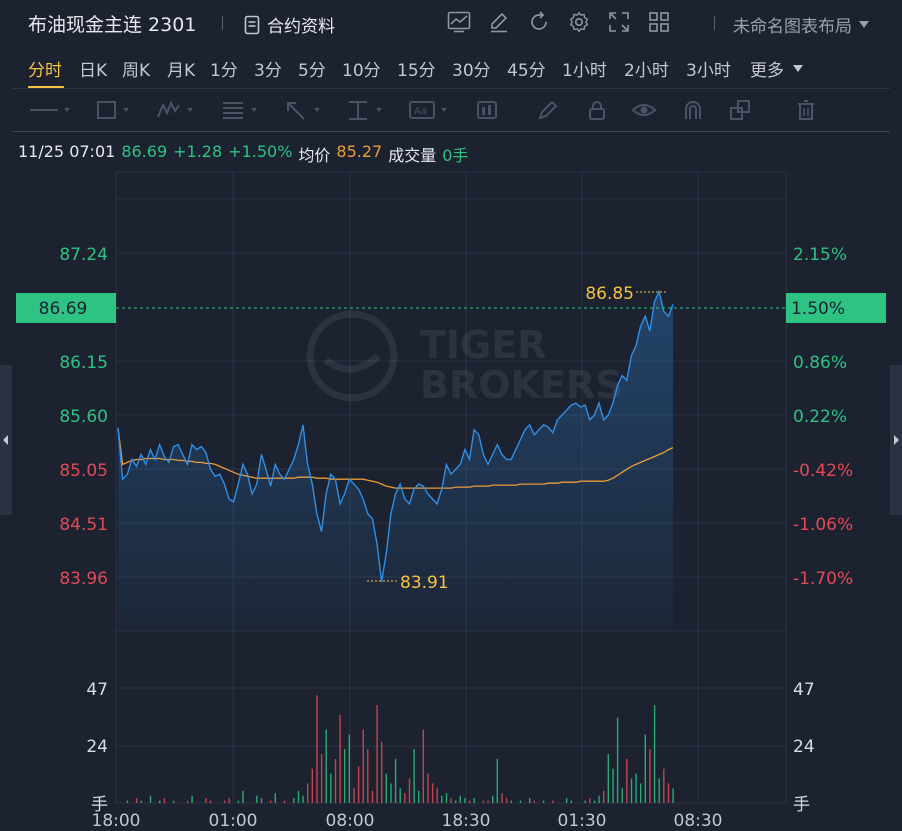 This screenshot has height=831, width=902. I want to click on tf-more-label: 更多, so click(767, 71).